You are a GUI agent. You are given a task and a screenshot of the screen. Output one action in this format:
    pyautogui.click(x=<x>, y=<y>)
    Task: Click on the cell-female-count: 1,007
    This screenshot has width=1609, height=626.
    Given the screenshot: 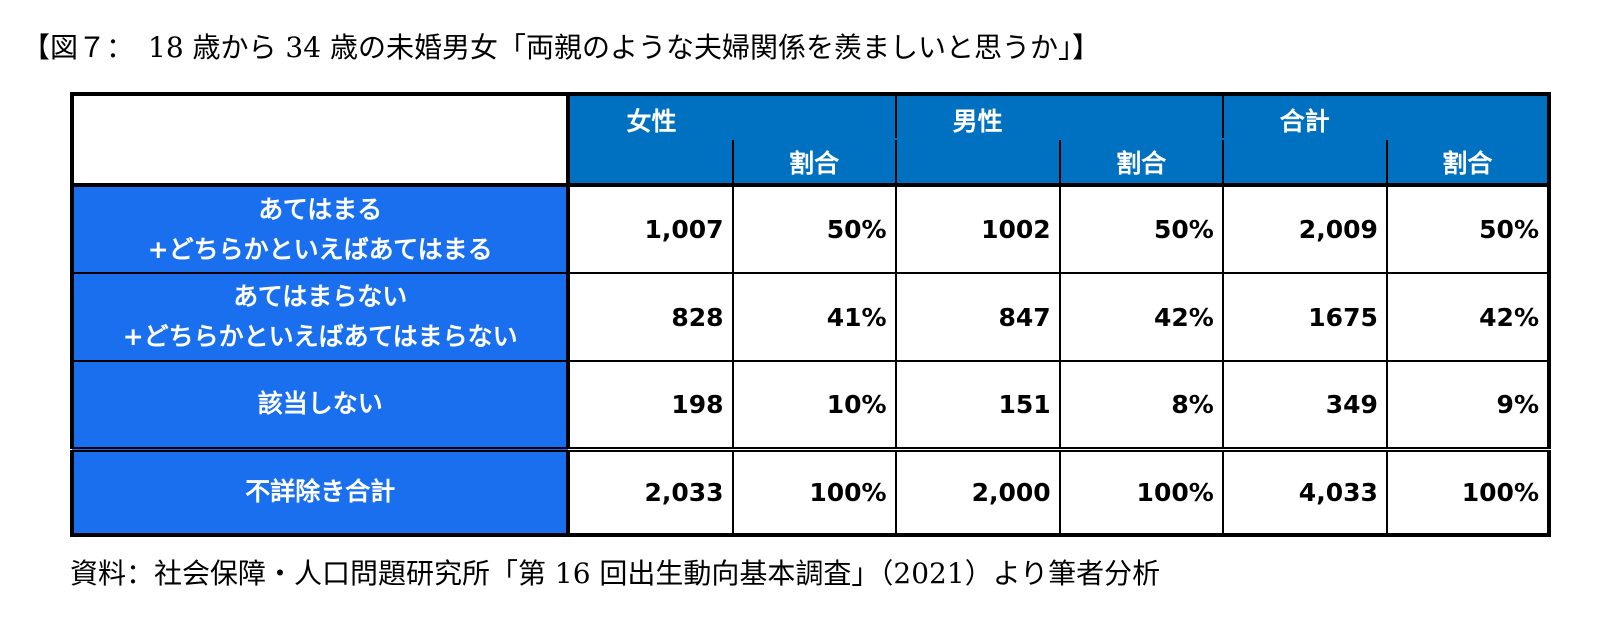 What is the action you would take?
    pyautogui.click(x=650, y=229)
    